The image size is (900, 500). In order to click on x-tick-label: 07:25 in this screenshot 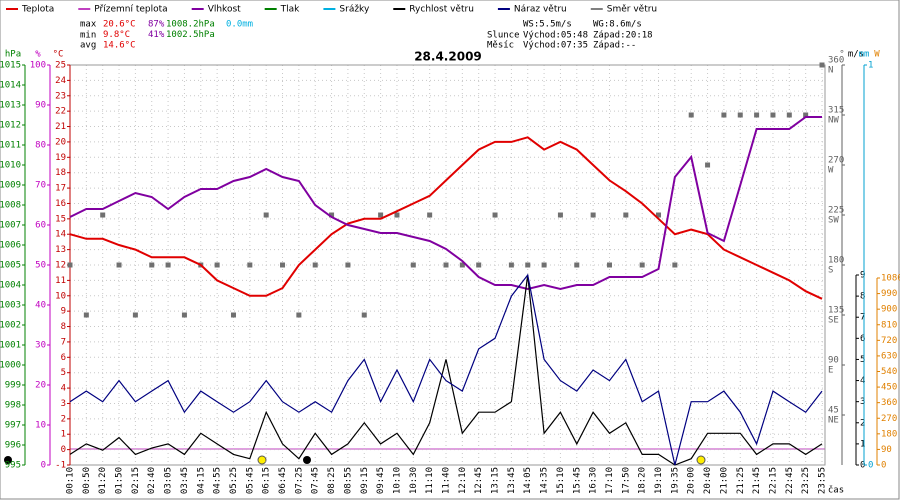, I will do `click(299, 480)`.